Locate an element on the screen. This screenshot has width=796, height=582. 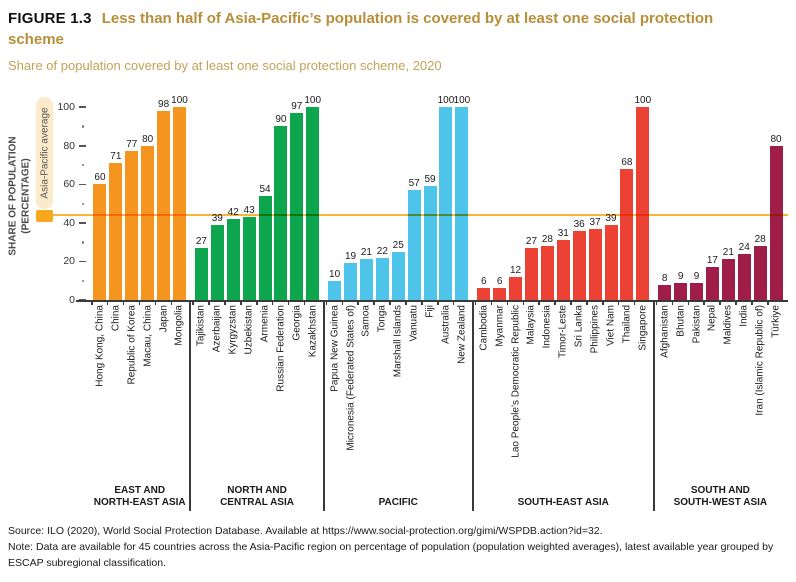
bar-column: 54 is located at coordinates (265, 194).